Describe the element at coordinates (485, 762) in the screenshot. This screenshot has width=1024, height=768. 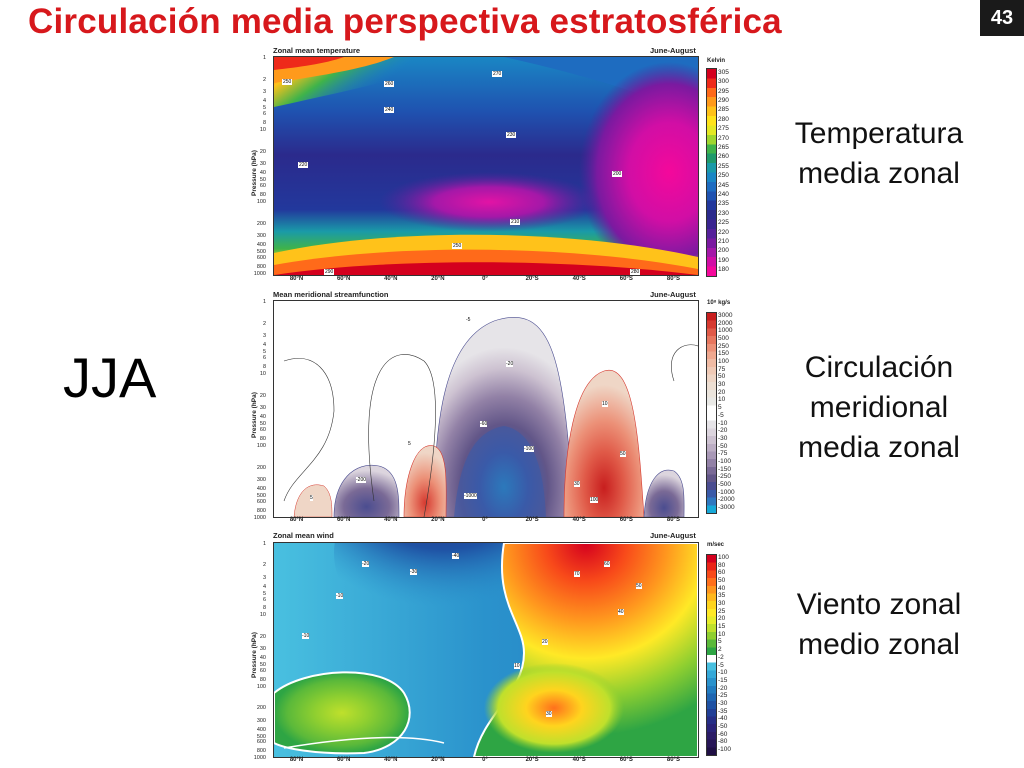
I see `wind-x-ticks: 80°N 60°N 40°N 20°N 0° 20°S 40°S 60°S 80°S` at that location.